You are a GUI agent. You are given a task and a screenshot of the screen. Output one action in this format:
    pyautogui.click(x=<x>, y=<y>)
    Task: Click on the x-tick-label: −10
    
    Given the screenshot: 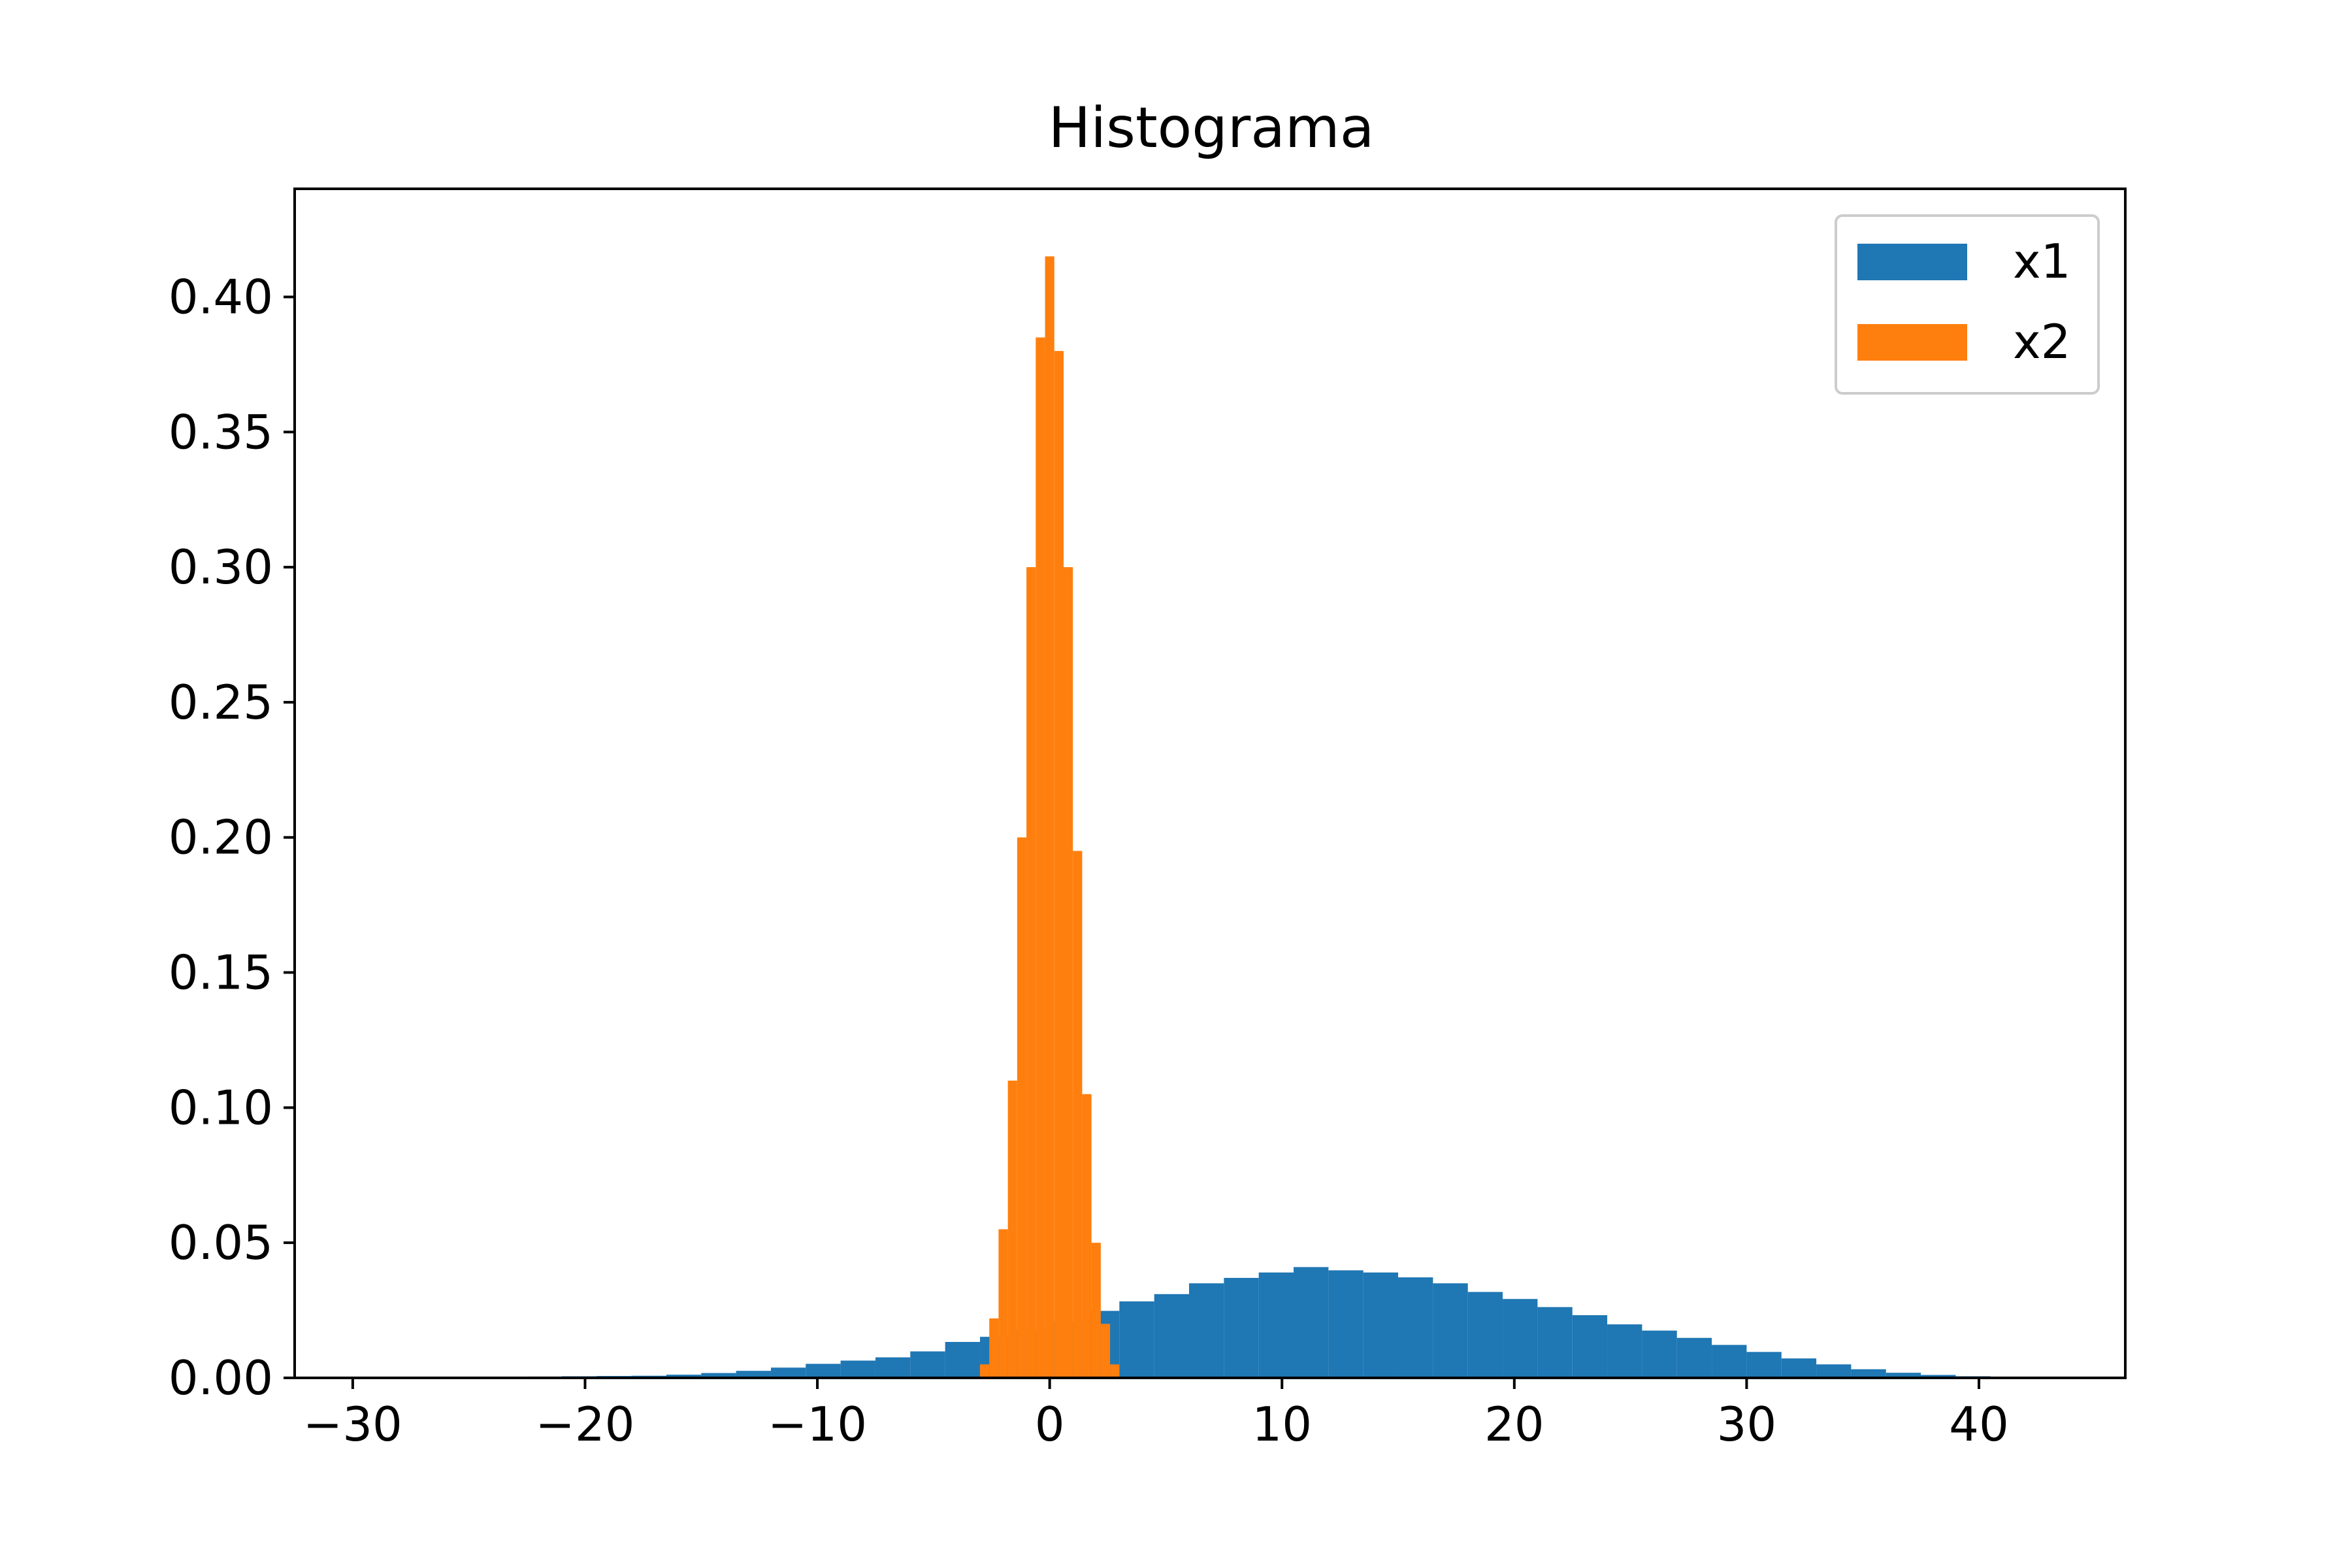 What is the action you would take?
    pyautogui.click(x=817, y=1424)
    